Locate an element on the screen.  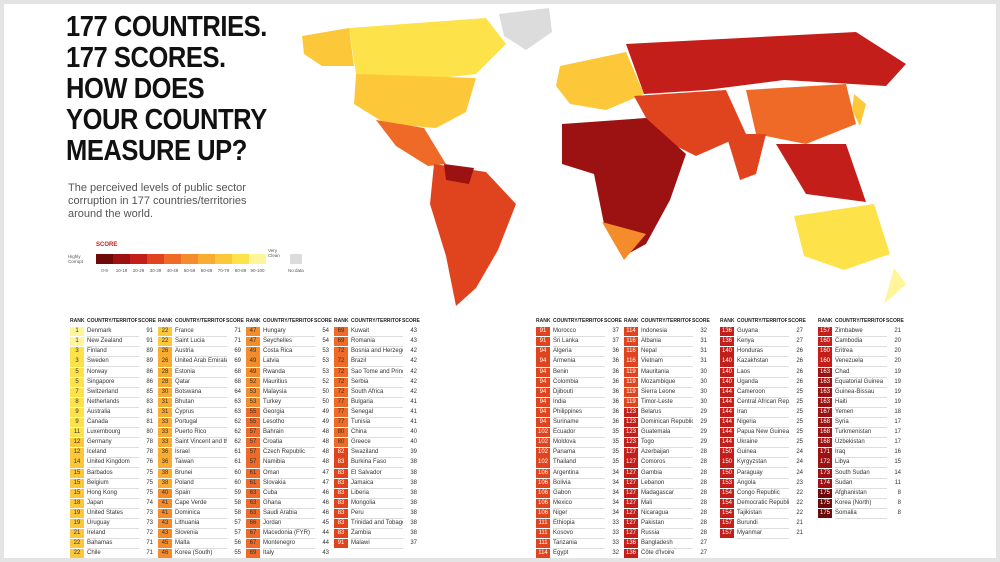
rank-cell: 77 is located at coordinates (341, 423).